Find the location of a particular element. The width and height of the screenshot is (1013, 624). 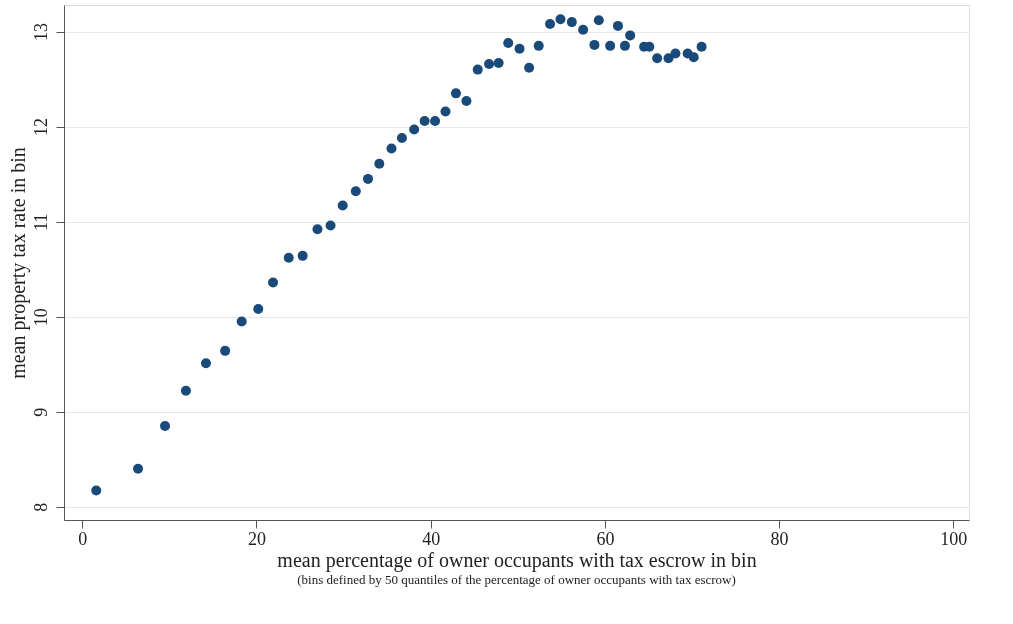

x-tick-label: 100 is located at coordinates (954, 538).